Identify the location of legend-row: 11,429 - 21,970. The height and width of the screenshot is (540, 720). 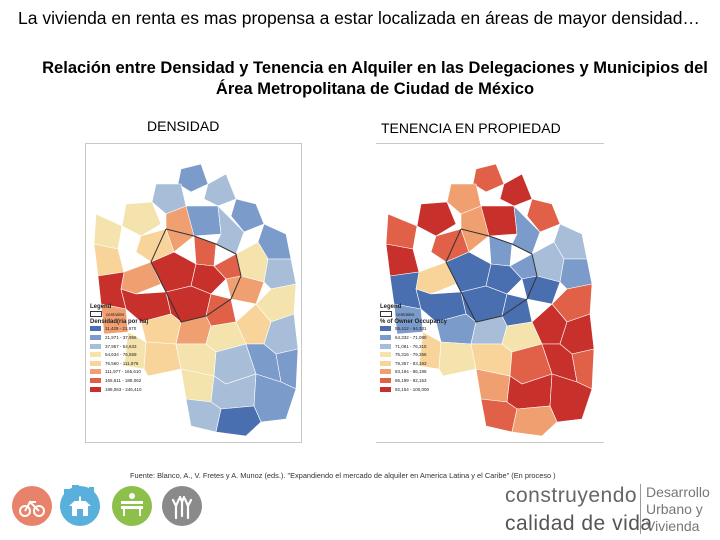
(119, 329).